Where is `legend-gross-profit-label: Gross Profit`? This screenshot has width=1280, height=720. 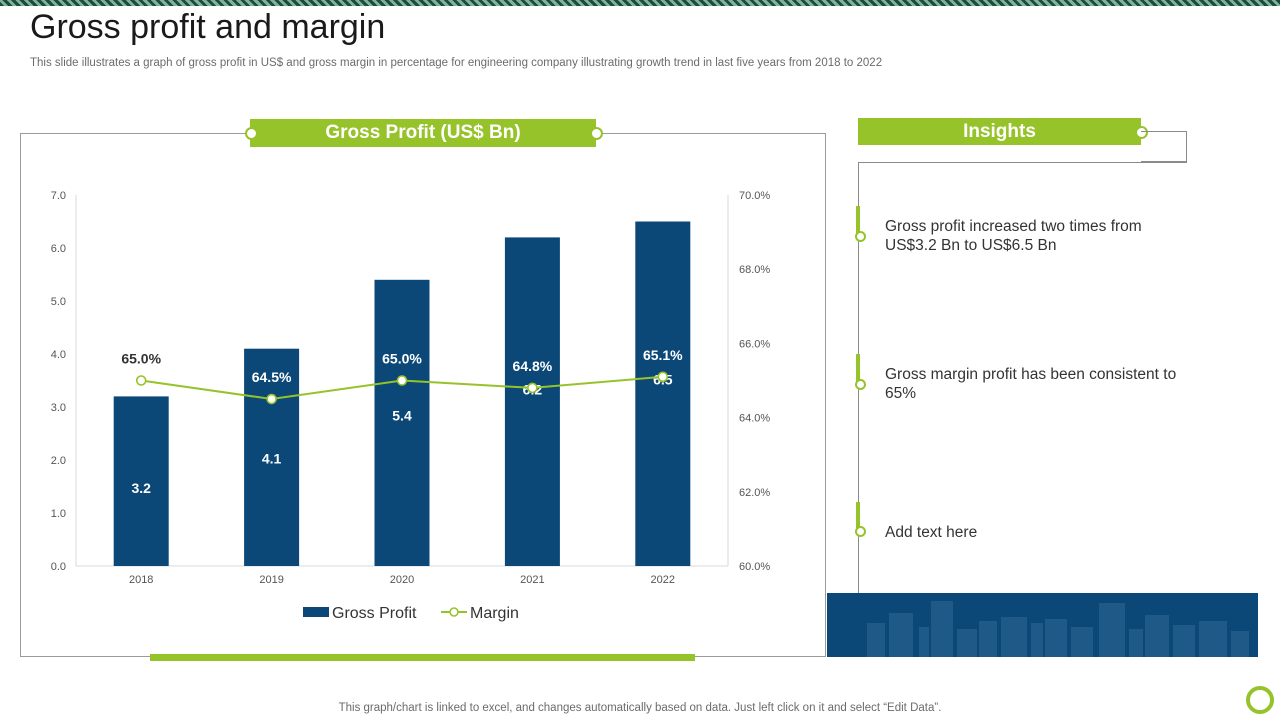 legend-gross-profit-label: Gross Profit is located at coordinates (374, 613).